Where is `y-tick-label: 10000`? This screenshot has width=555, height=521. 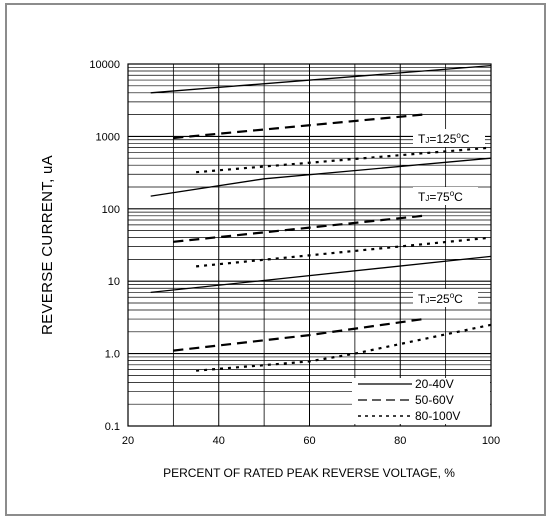 y-tick-label: 10000 is located at coordinates (104, 65).